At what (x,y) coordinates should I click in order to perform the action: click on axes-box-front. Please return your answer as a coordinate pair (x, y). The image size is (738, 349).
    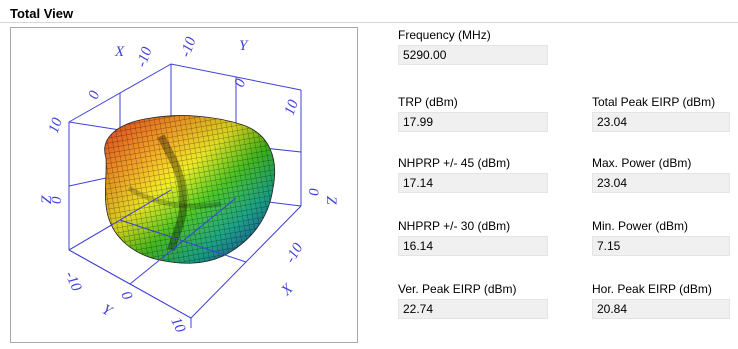
    Looking at the image, I should click on (185, 258).